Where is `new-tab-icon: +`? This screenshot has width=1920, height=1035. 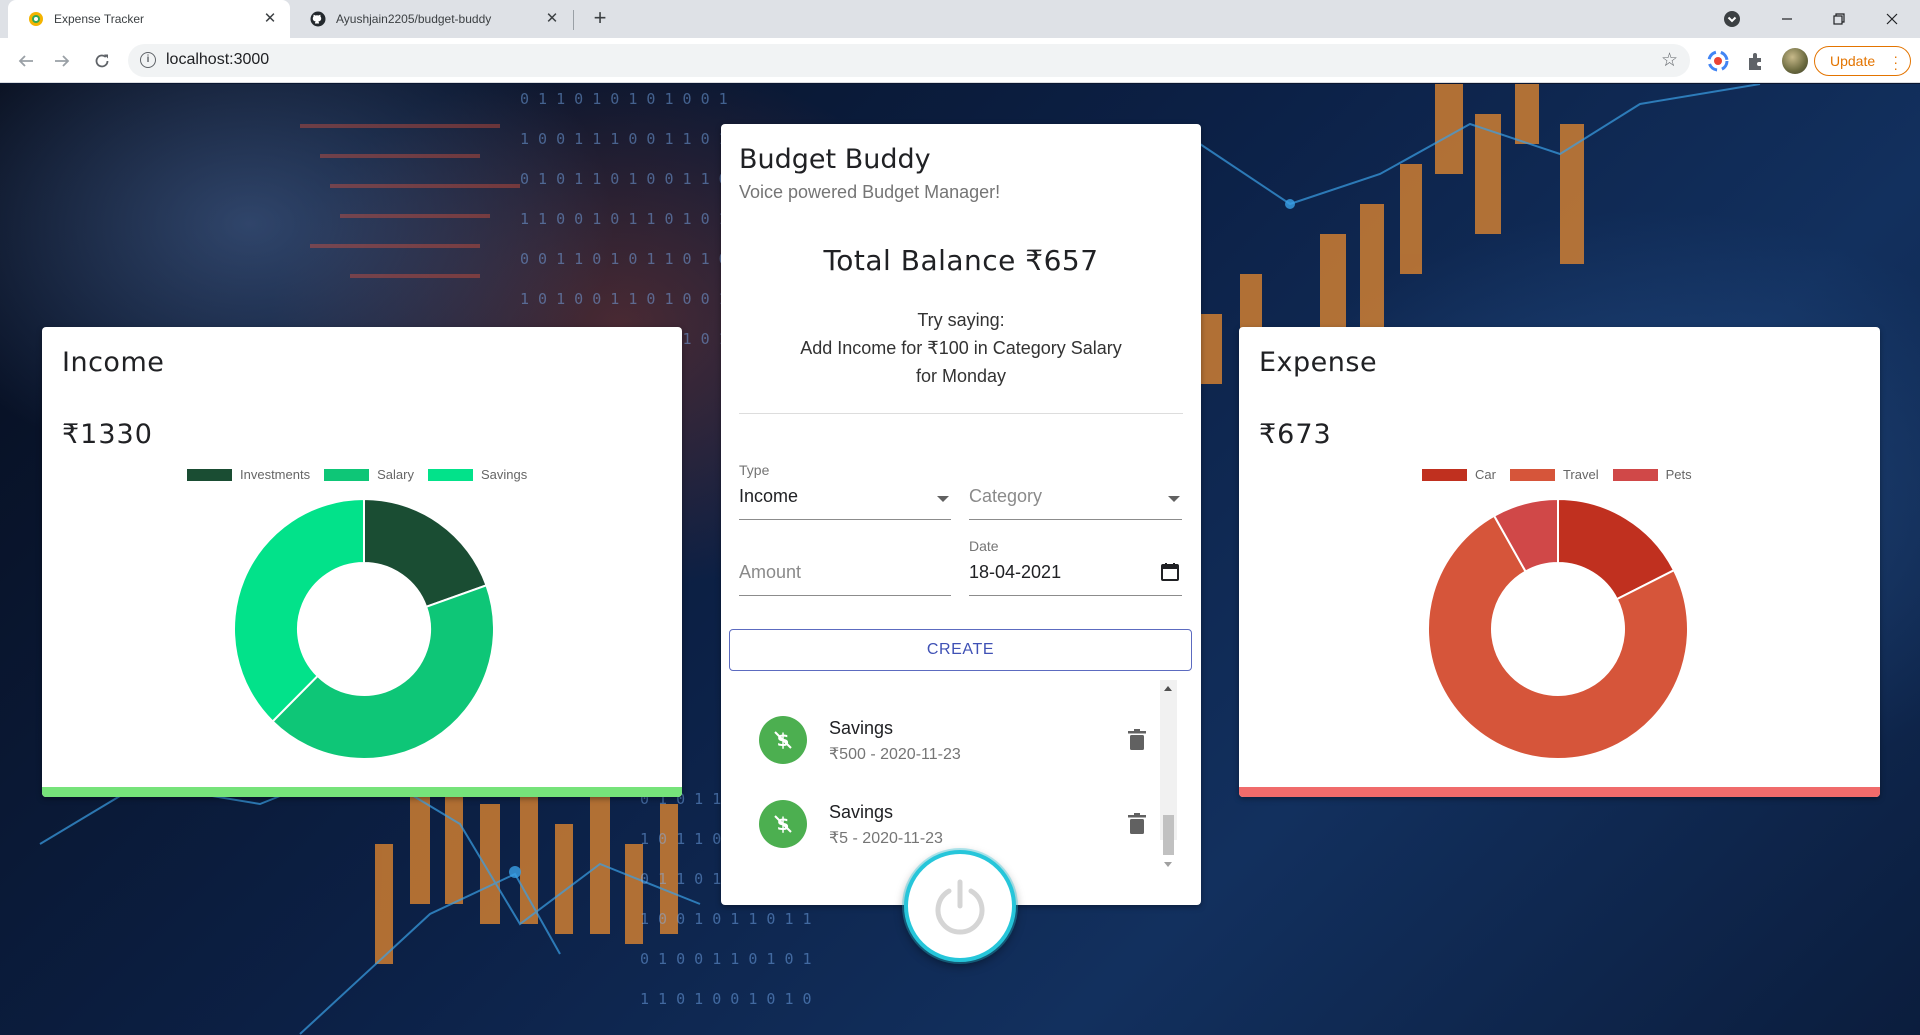
new-tab-icon: + is located at coordinates (600, 17).